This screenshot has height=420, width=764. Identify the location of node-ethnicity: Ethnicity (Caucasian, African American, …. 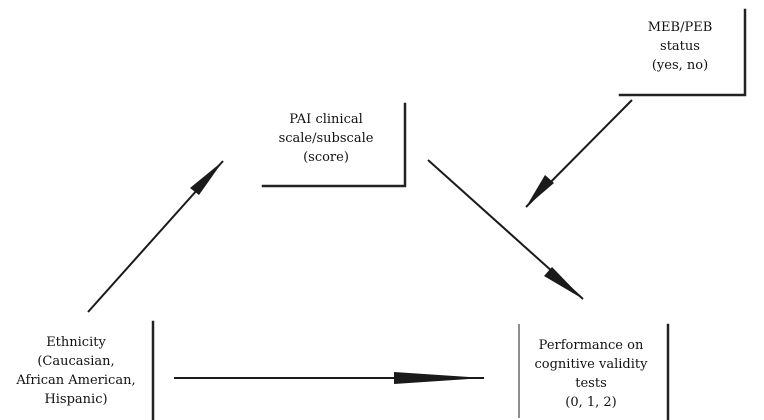
(85, 370).